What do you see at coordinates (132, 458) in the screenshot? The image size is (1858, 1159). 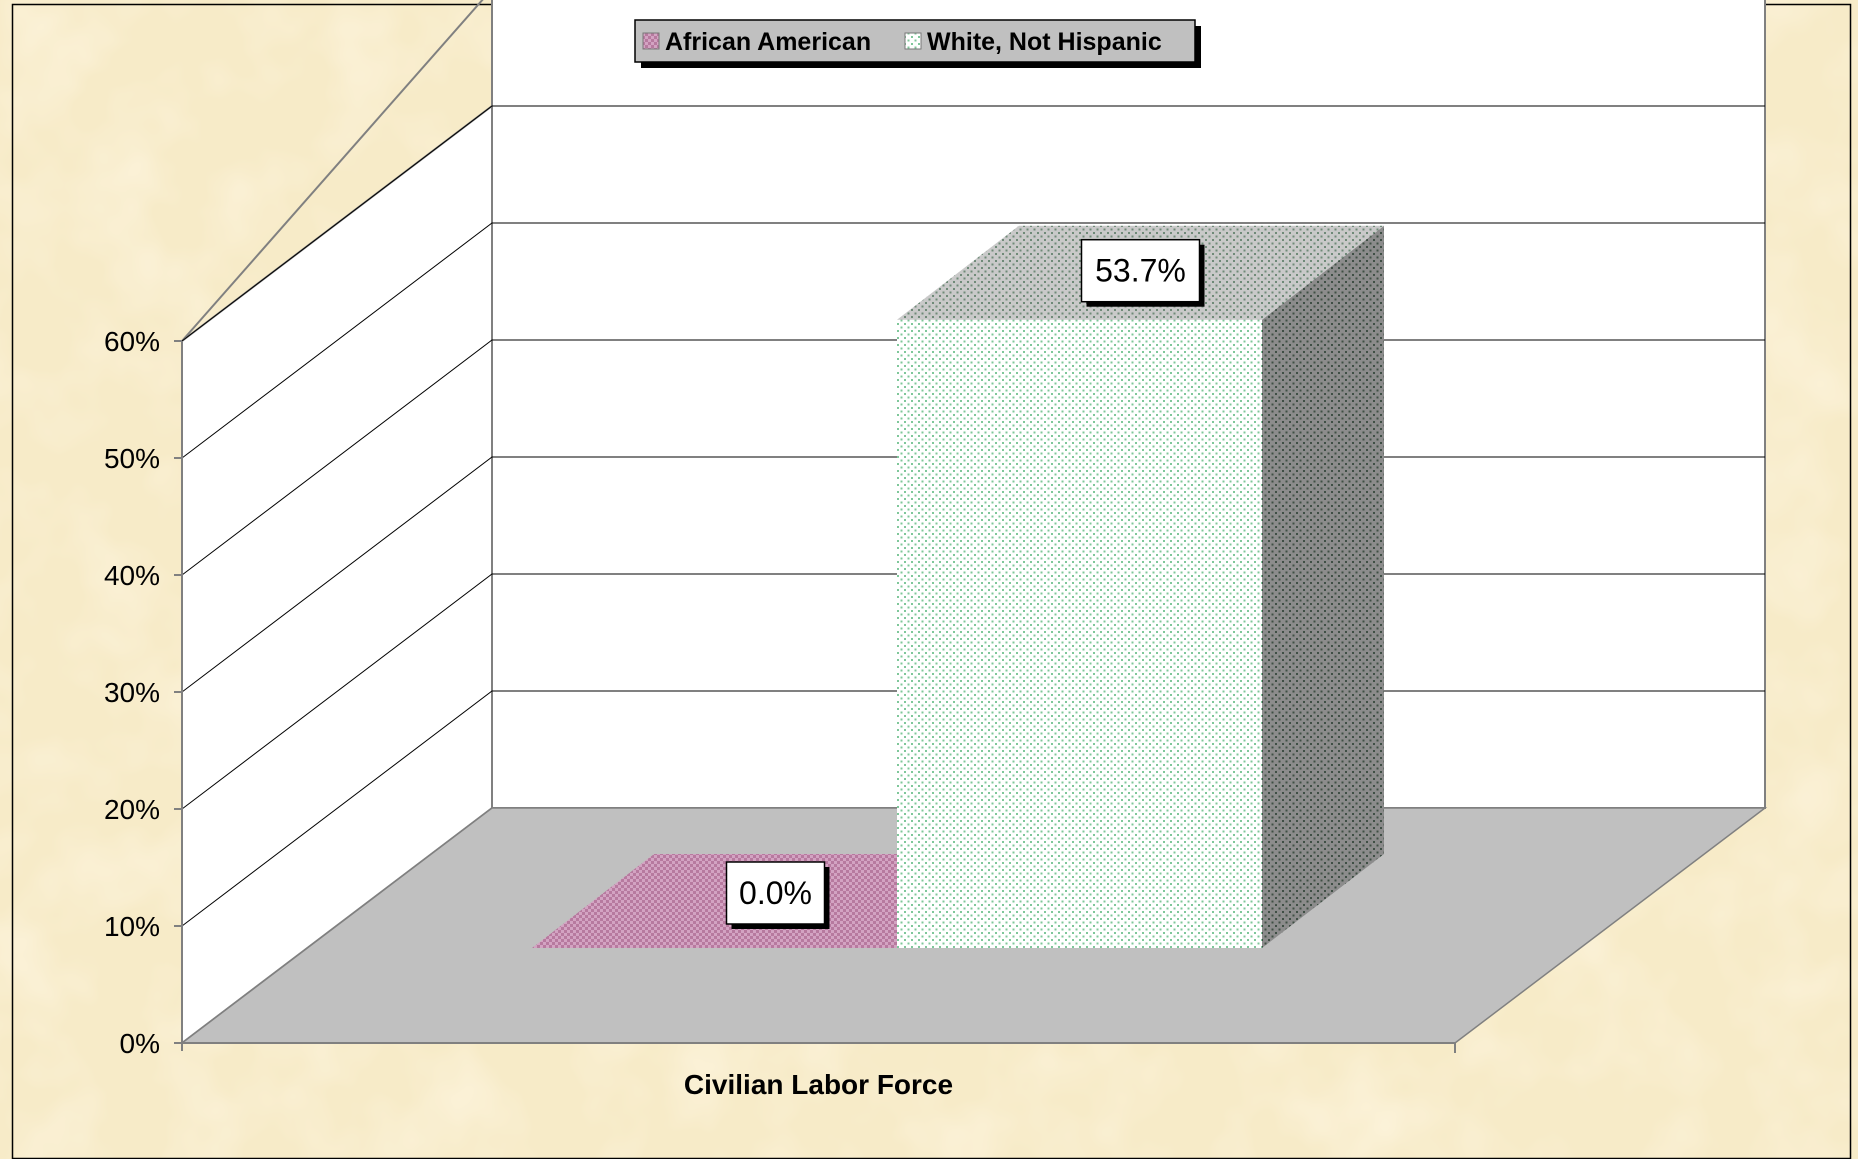 I see `y-tick-label: 50%` at bounding box center [132, 458].